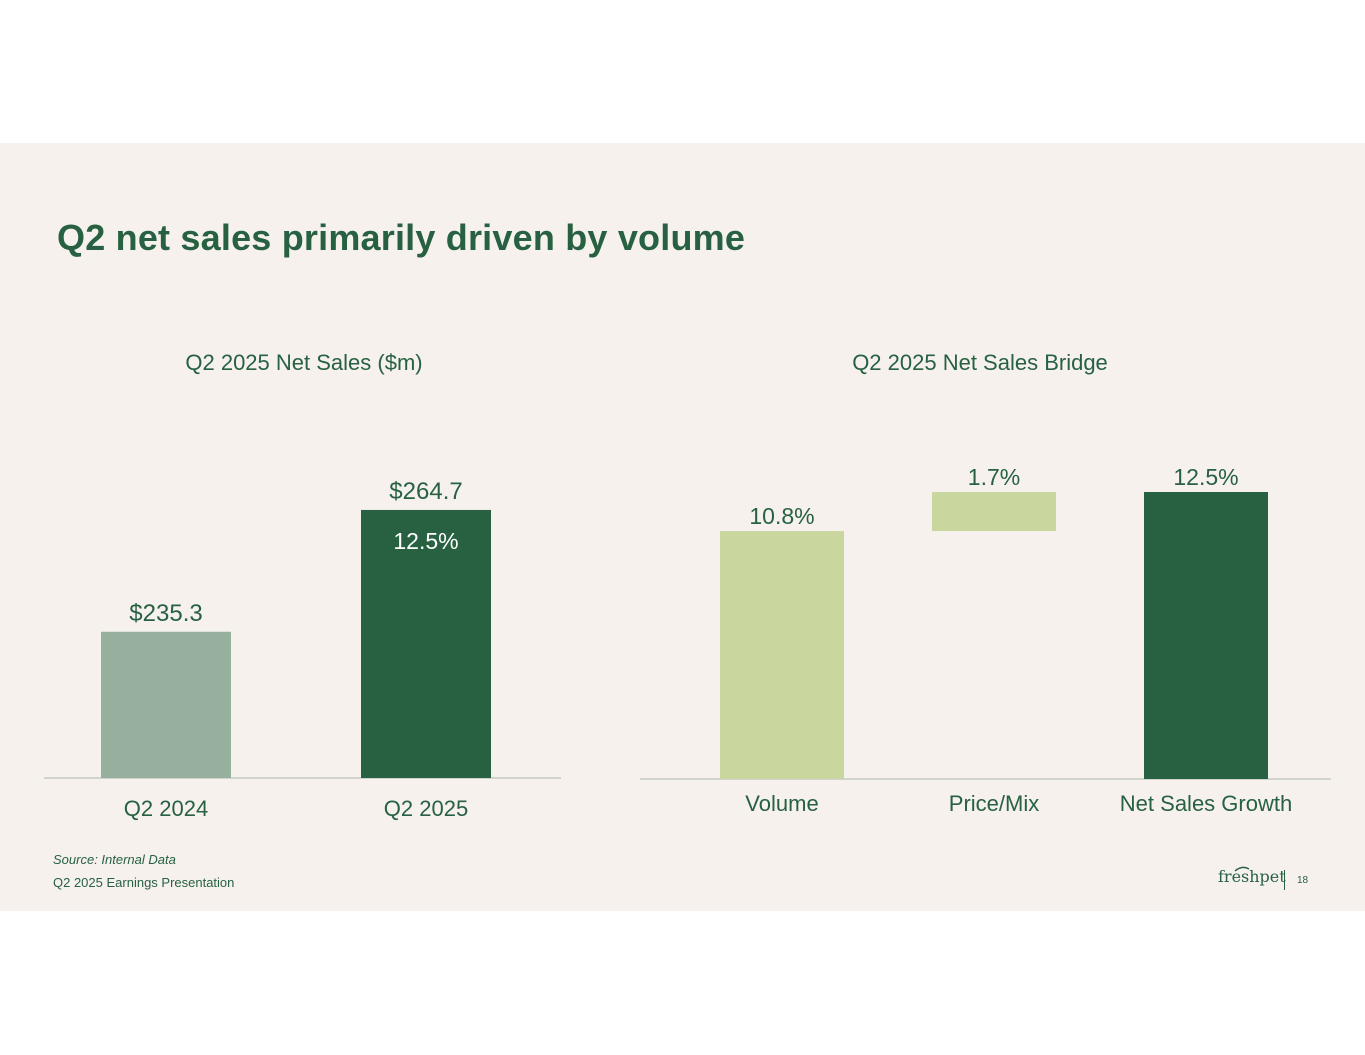  What do you see at coordinates (144, 882) in the screenshot?
I see `presentation-name: Q2 2025 Earnings Presentation` at bounding box center [144, 882].